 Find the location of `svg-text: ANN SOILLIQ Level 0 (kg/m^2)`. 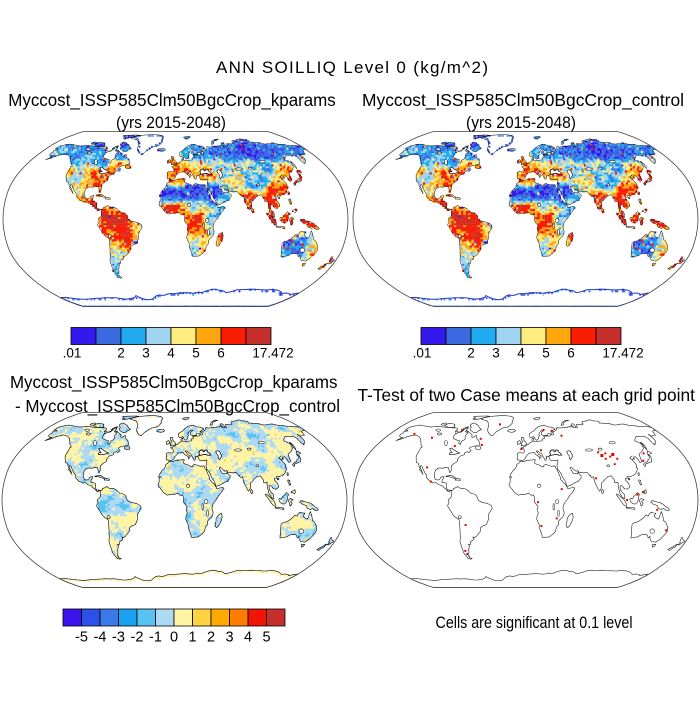

svg-text: ANN SOILLIQ Level 0 (kg/m^2) is located at coordinates (352, 67).